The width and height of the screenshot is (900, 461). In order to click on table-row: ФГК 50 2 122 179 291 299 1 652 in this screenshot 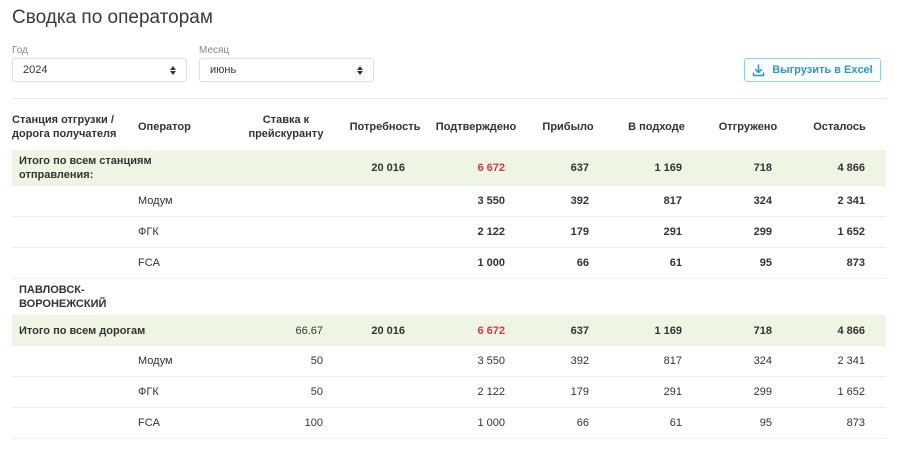, I will do `click(449, 392)`.